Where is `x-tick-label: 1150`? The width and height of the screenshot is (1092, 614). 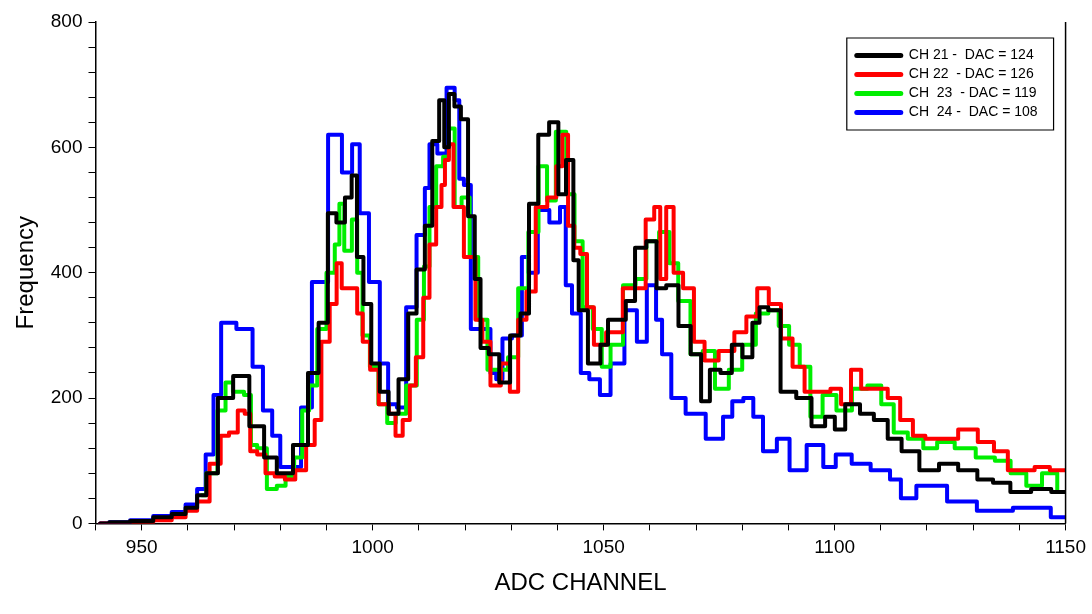 x-tick-label: 1150 is located at coordinates (1065, 547).